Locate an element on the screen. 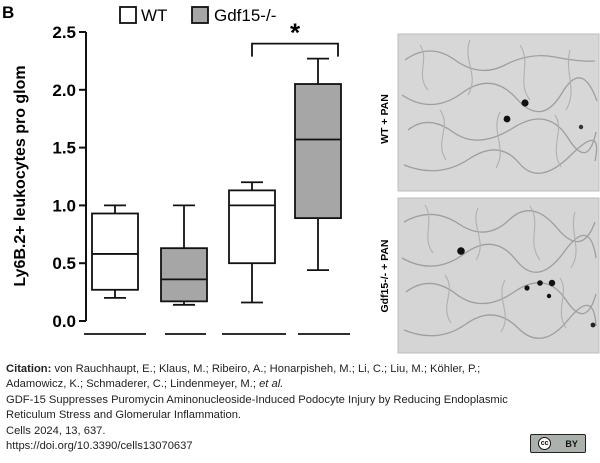 Image resolution: width=600 pixels, height=463 pixels. micrograph-bottom is located at coordinates (498, 275).